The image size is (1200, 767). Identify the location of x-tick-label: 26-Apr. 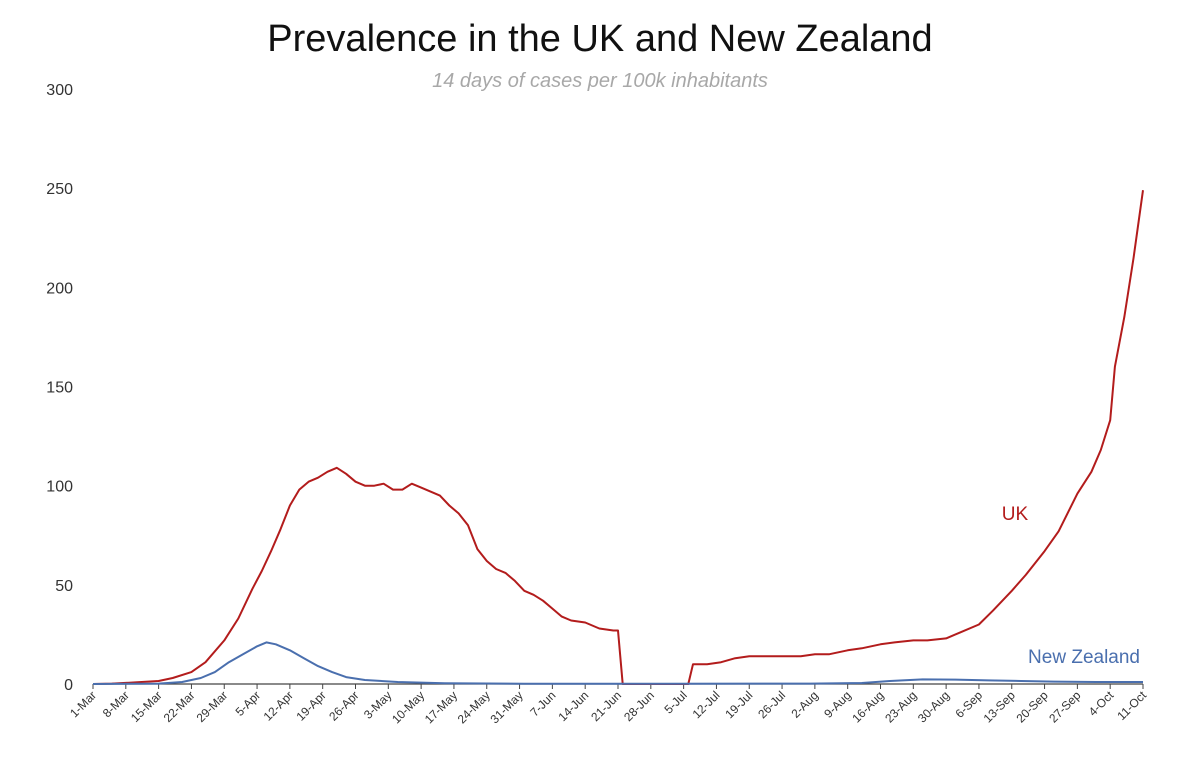
(343, 705).